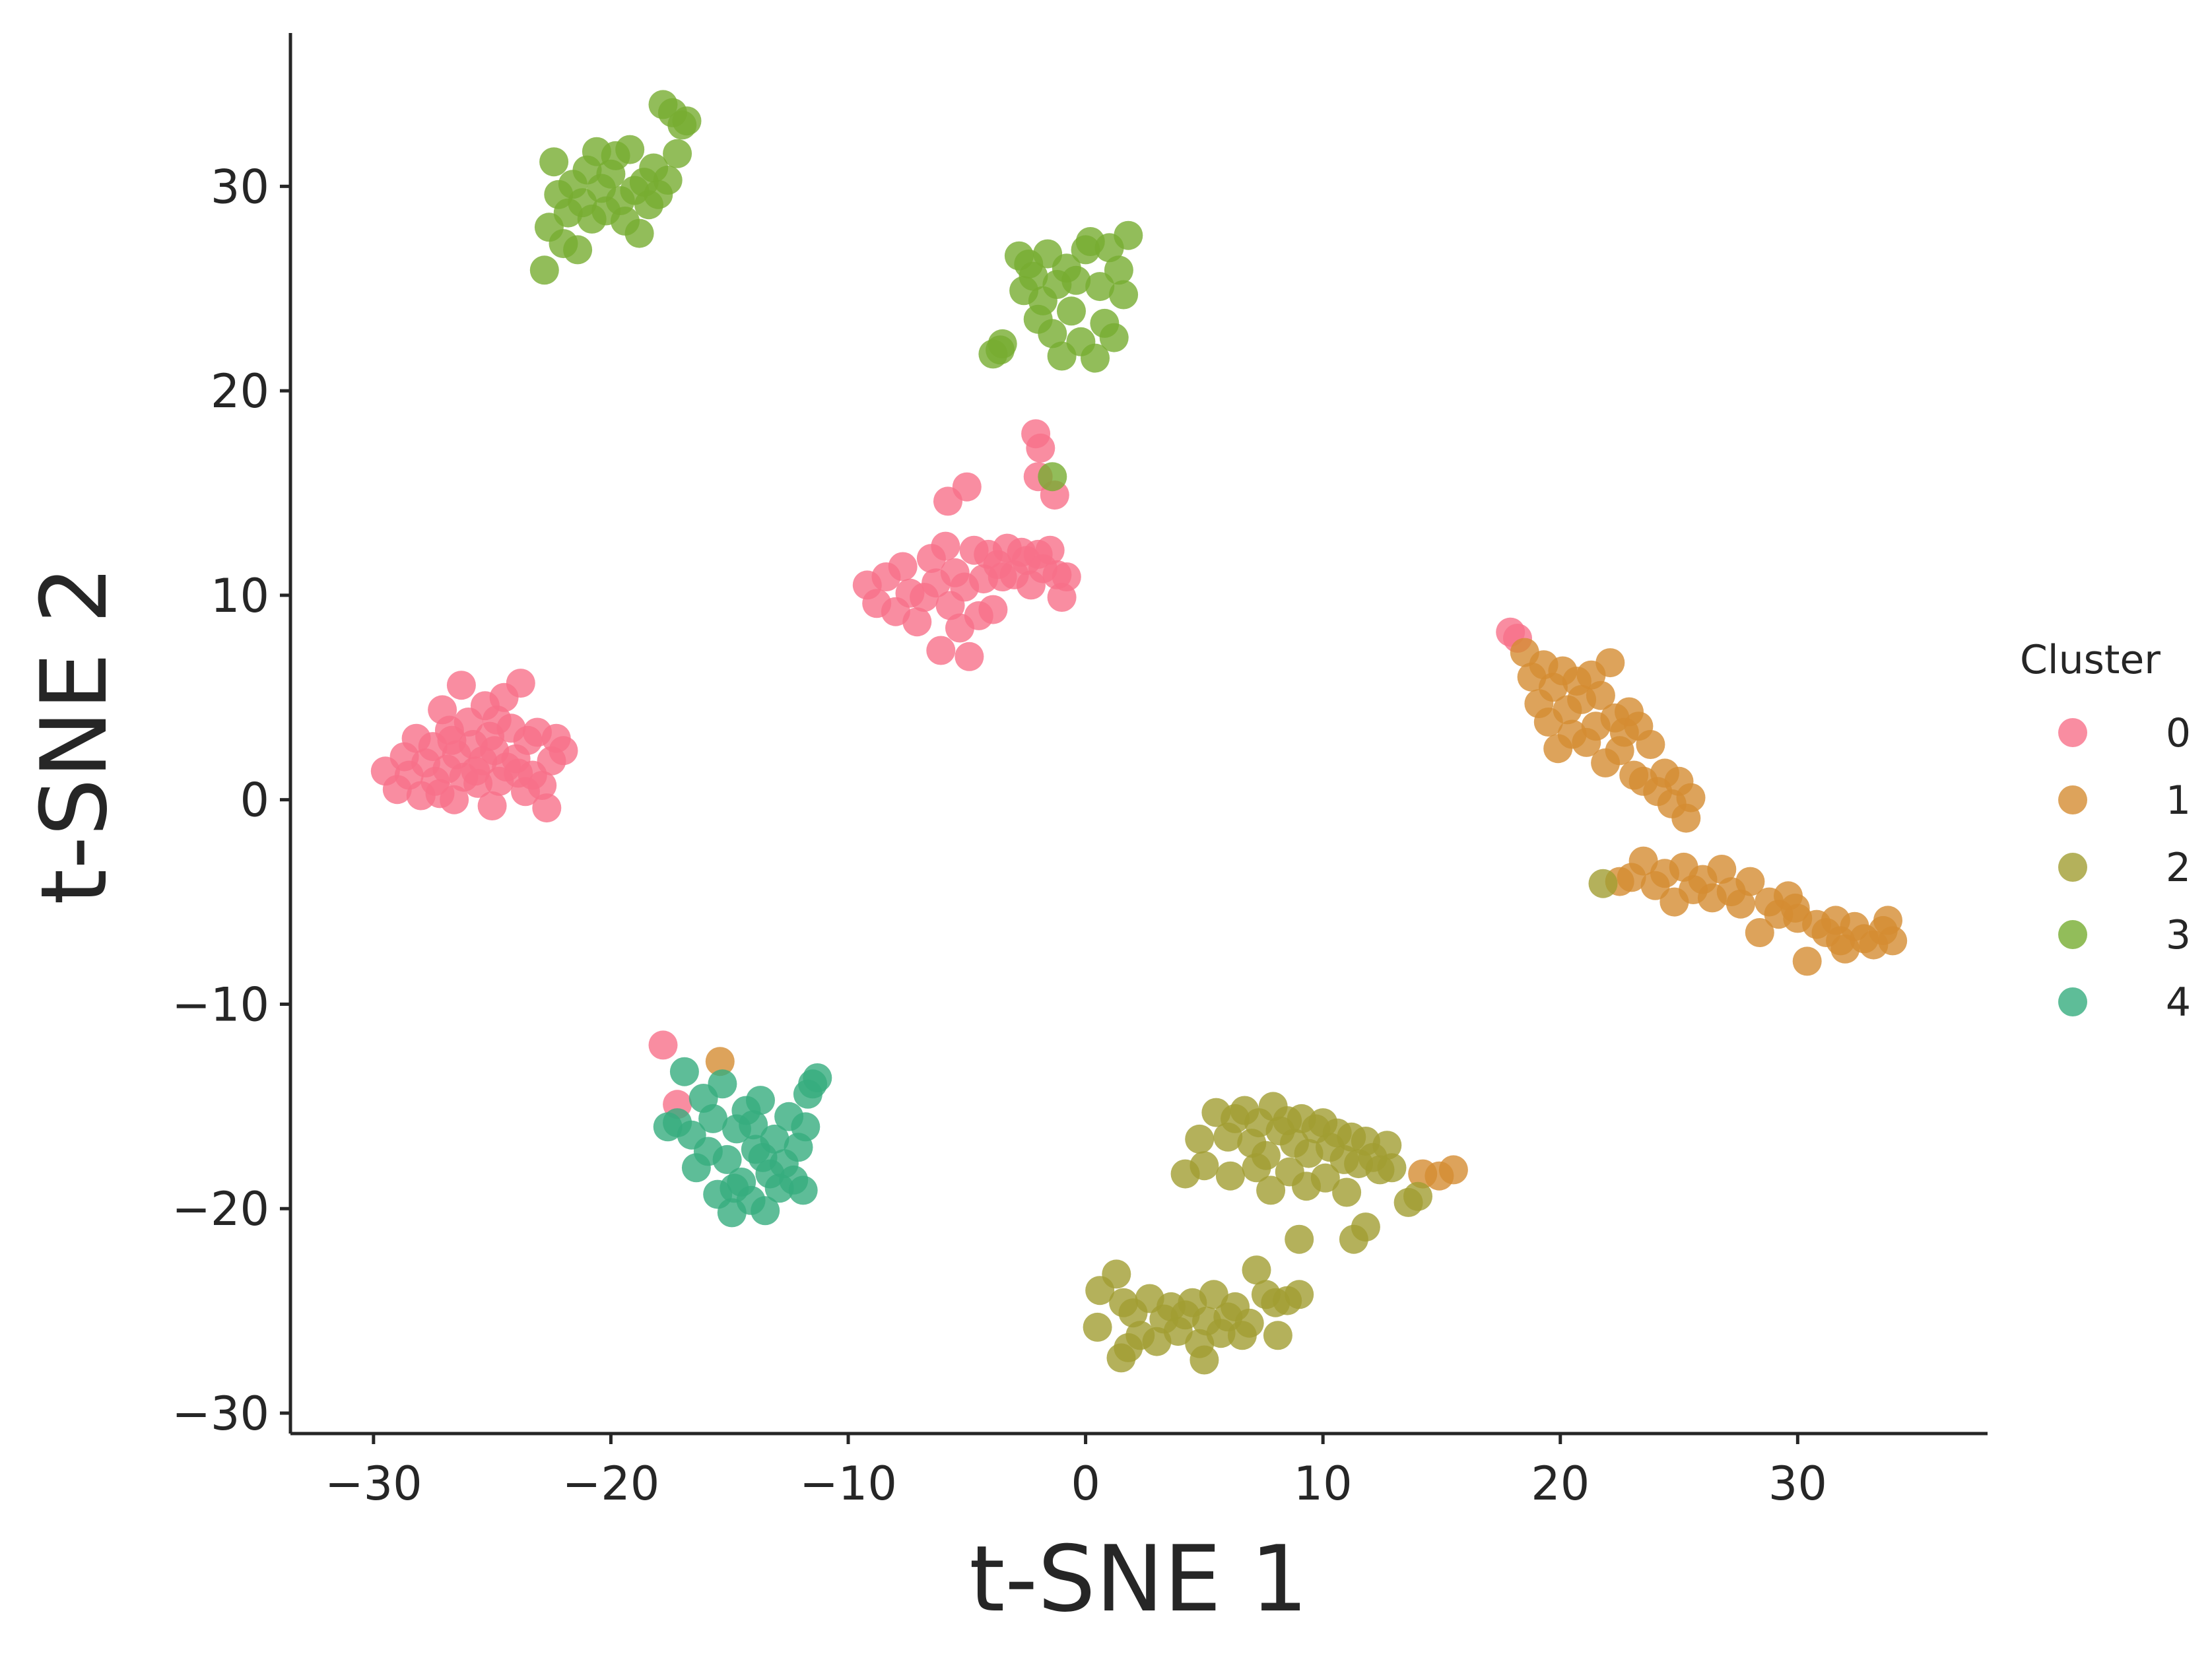 Image resolution: width=2212 pixels, height=1654 pixels. I want to click on x-tick-label: −20, so click(611, 1484).